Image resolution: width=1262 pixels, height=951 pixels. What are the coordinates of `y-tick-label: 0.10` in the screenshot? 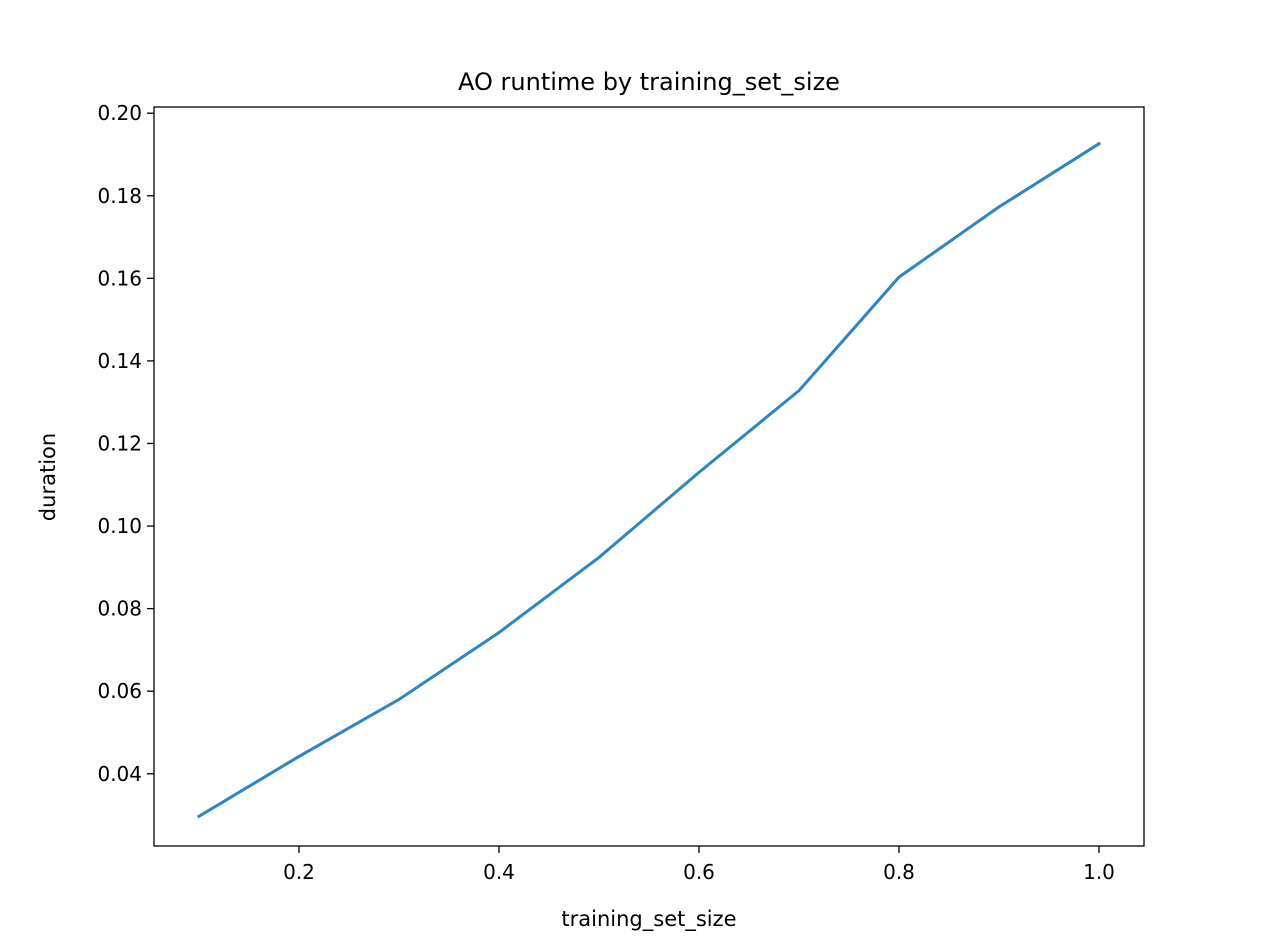 It's located at (119, 526).